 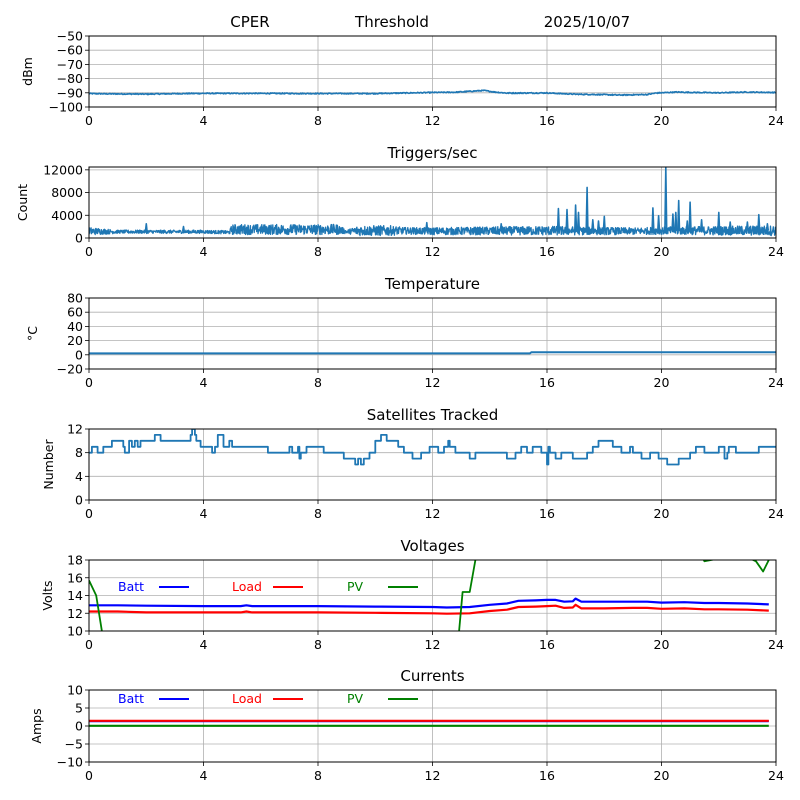 What do you see at coordinates (268, 698) in the screenshot?
I see `legend: Batt Load PV` at bounding box center [268, 698].